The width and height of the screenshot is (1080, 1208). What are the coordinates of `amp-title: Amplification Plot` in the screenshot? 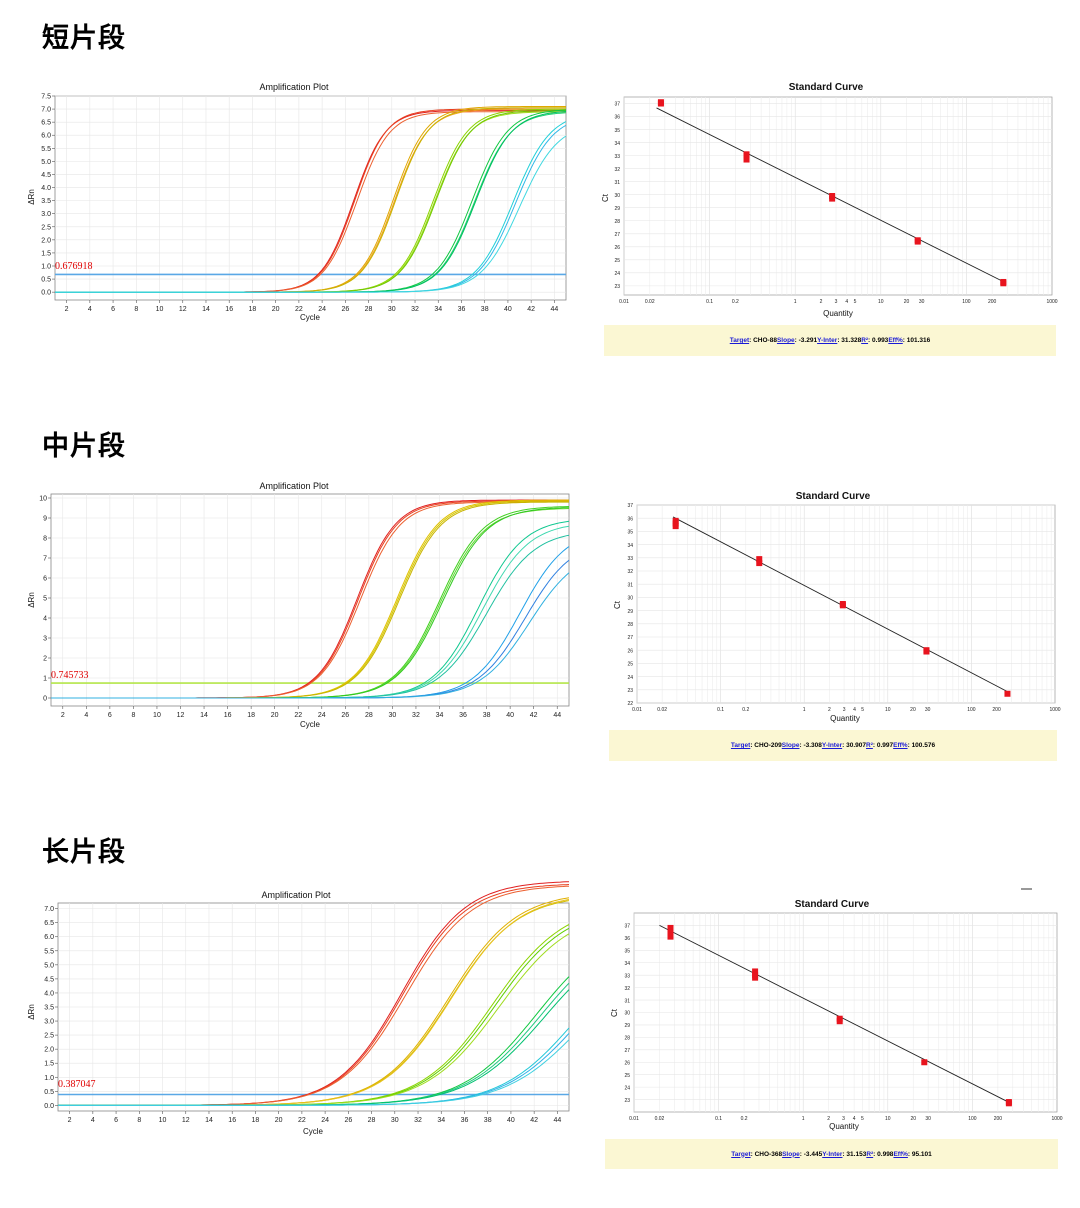 It's located at (296, 895).